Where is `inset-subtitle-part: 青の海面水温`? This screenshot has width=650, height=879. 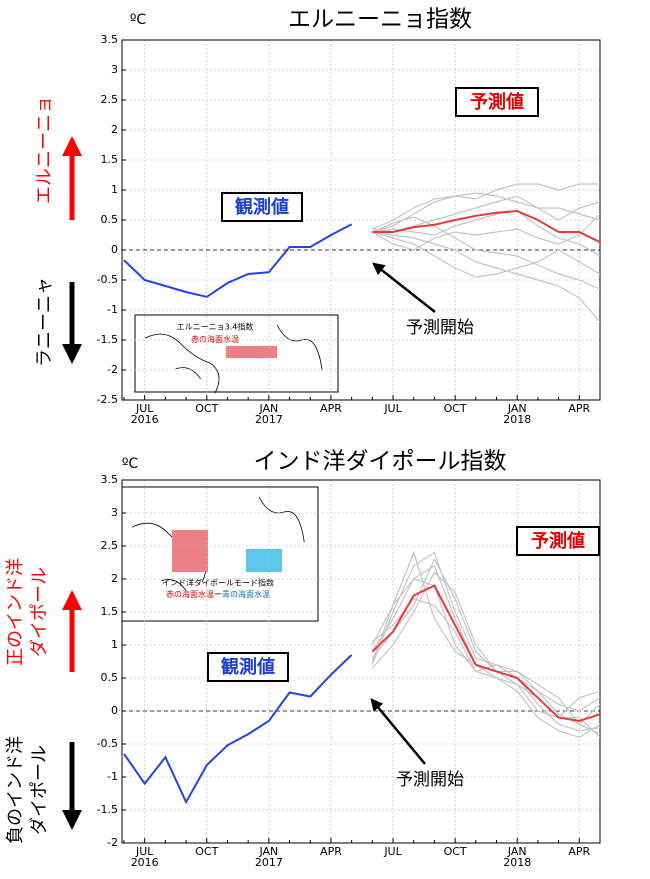 inset-subtitle-part: 青の海面水温 is located at coordinates (246, 594).